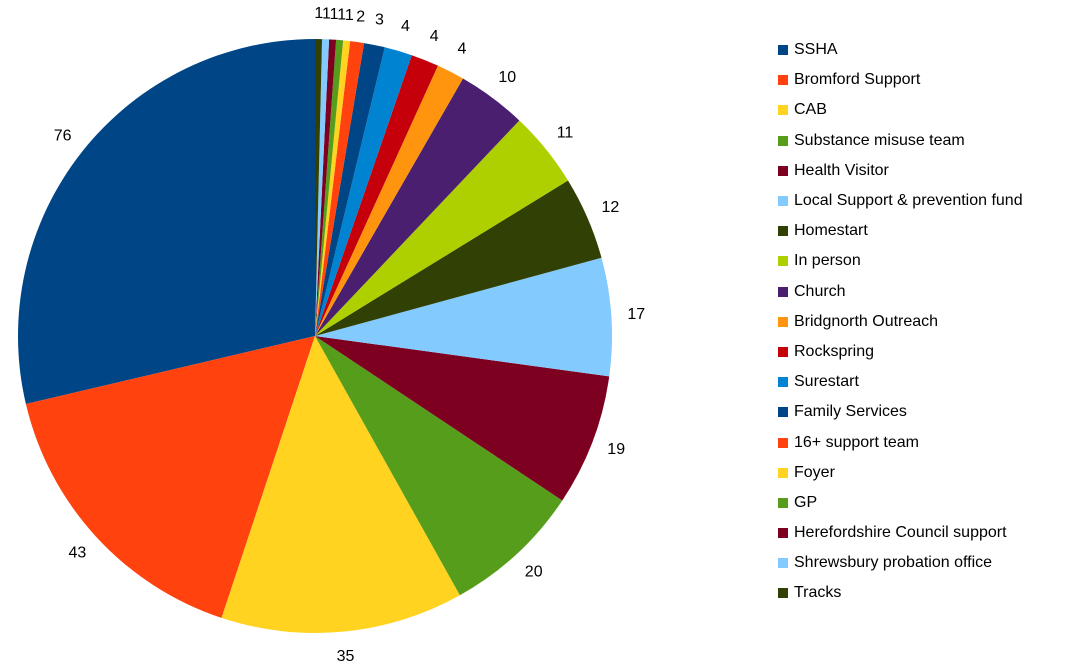 This screenshot has height=669, width=1088. Describe the element at coordinates (814, 472) in the screenshot. I see `legend-label: Foyer` at that location.